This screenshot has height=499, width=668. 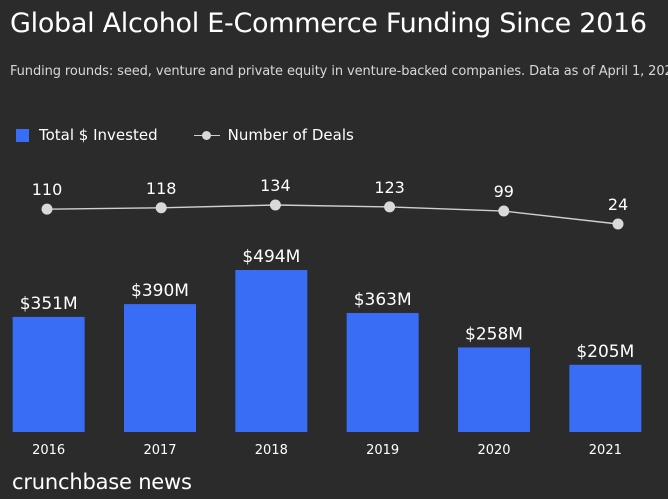 I want to click on legend-bar-swatch, so click(x=22, y=135).